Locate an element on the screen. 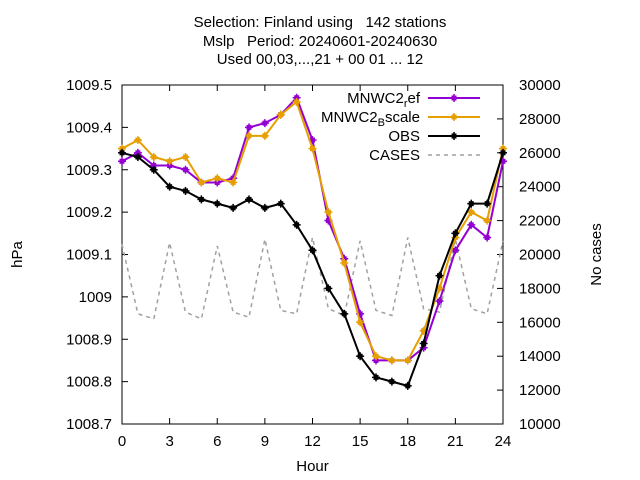  y2-tick-label: 12000 is located at coordinates (540, 390).